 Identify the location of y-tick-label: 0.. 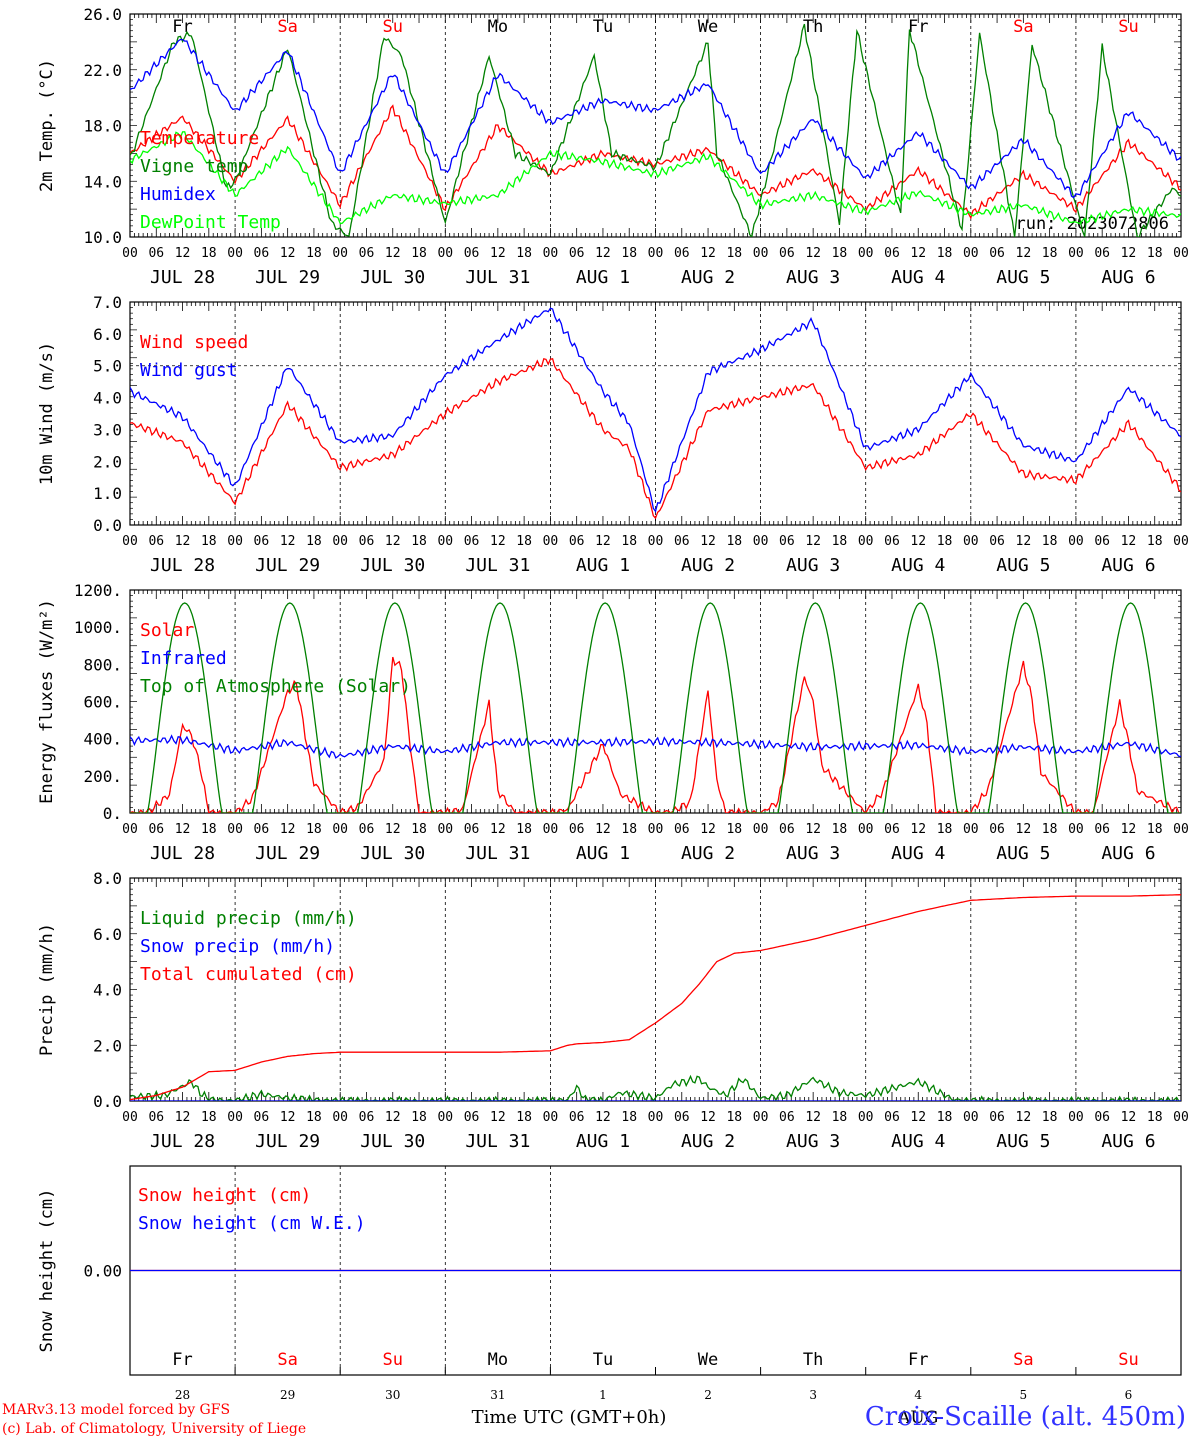
(112, 813).